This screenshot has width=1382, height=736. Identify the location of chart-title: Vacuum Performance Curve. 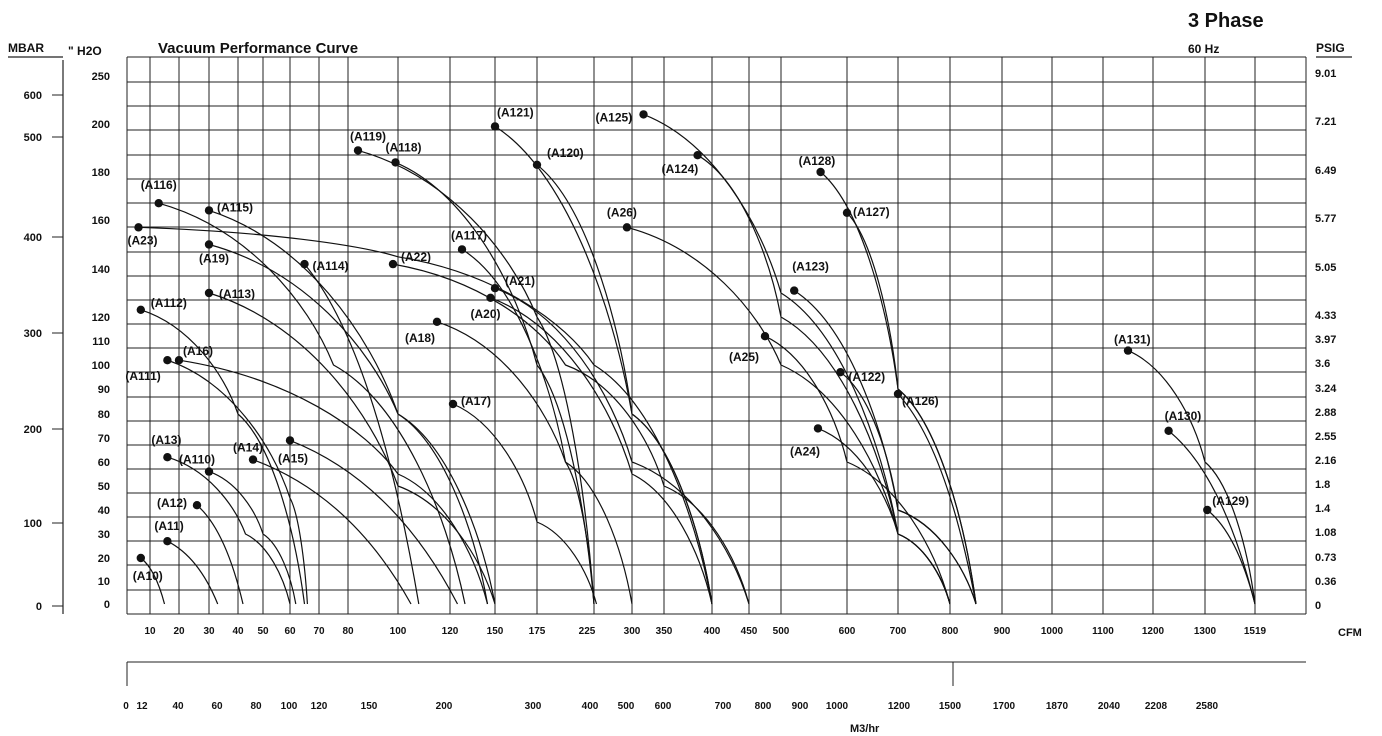
(258, 48).